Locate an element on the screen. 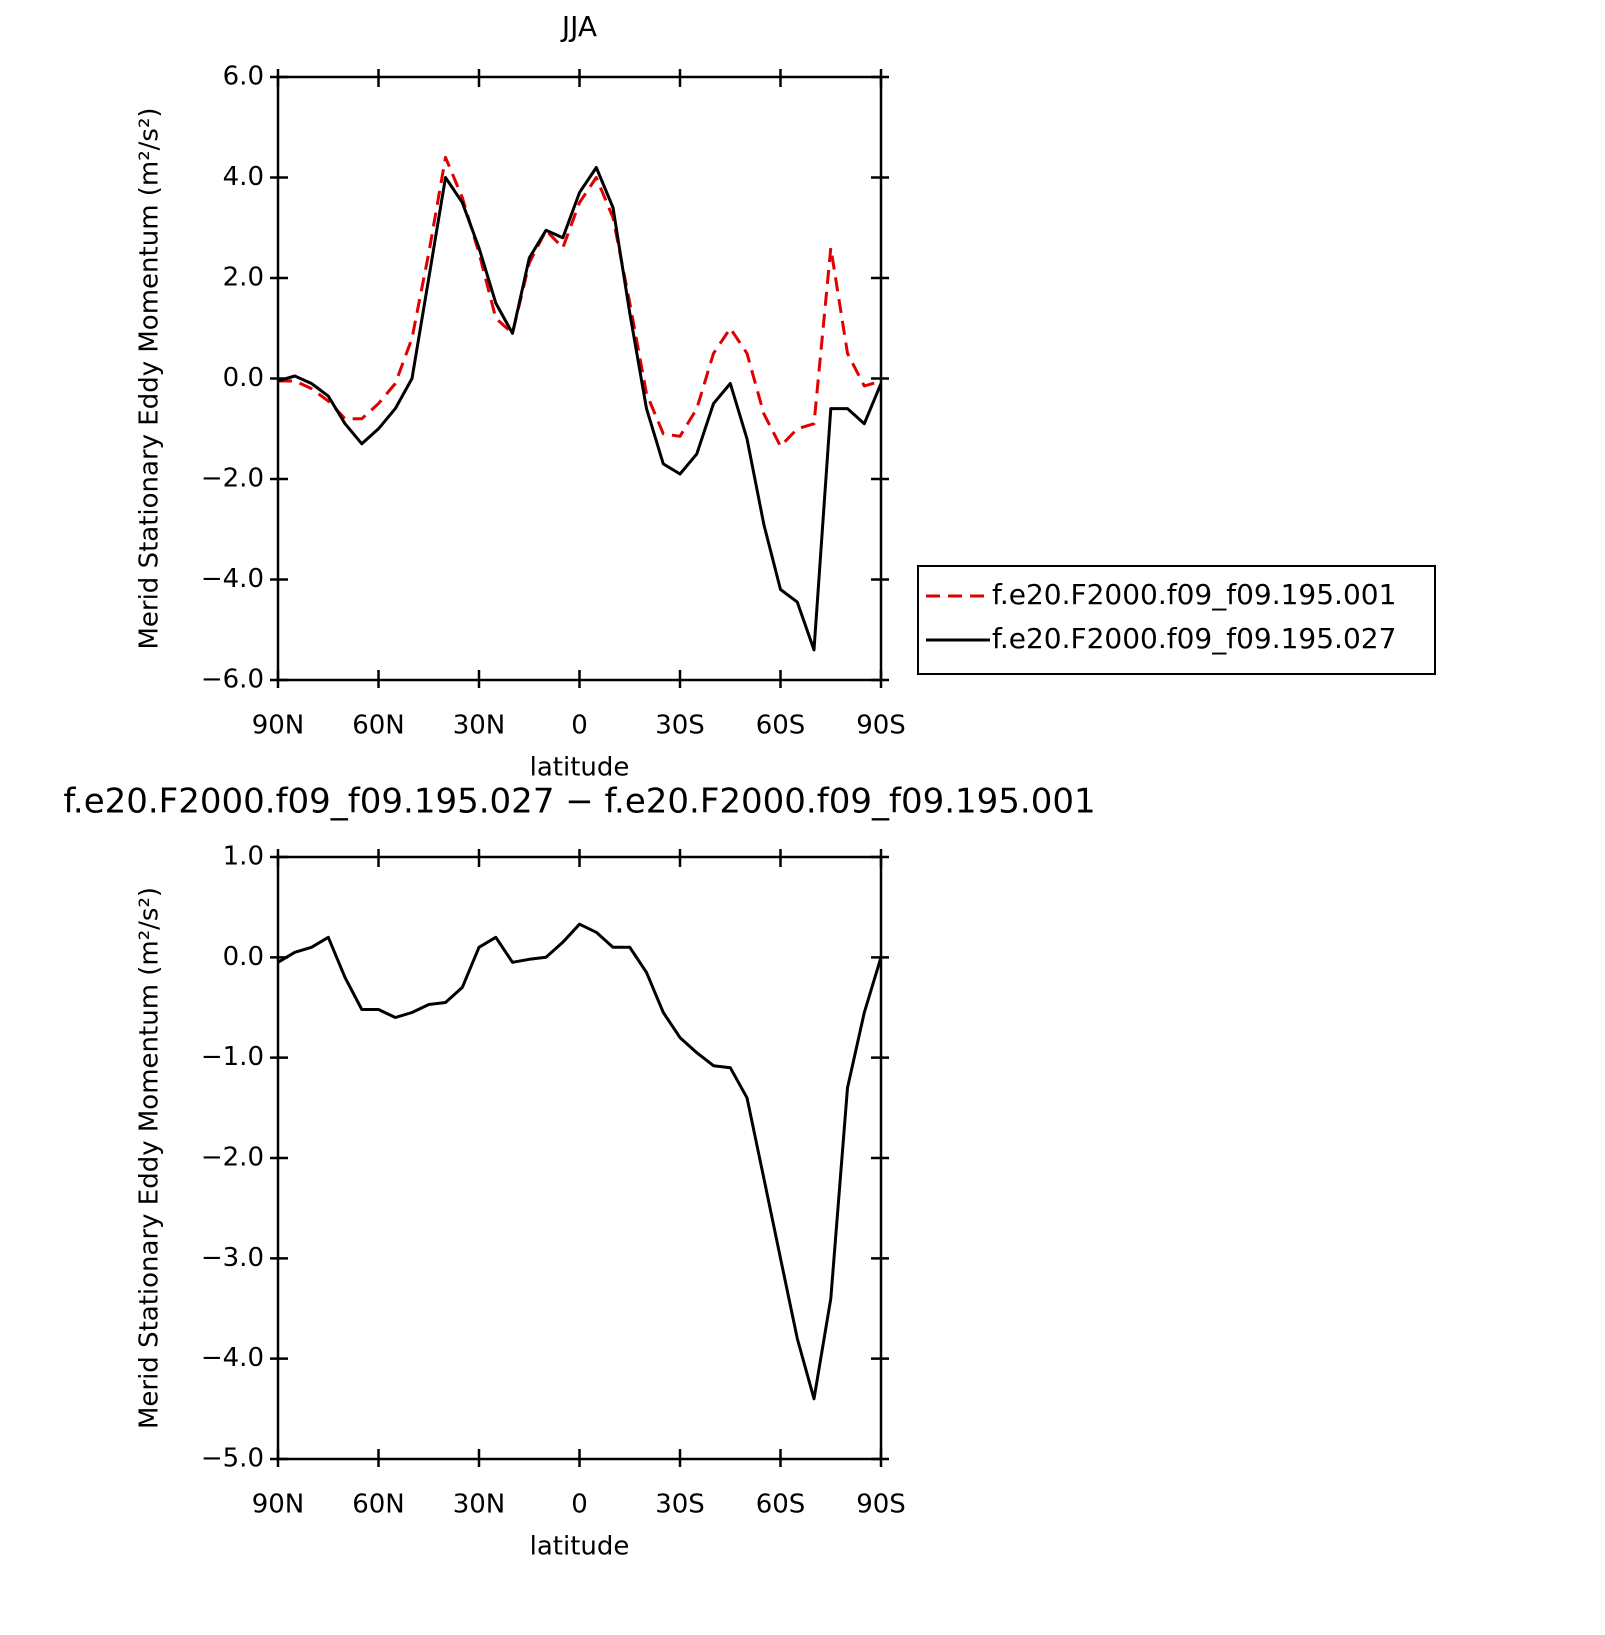  y-tick-label: −1.0 is located at coordinates (232, 1057).